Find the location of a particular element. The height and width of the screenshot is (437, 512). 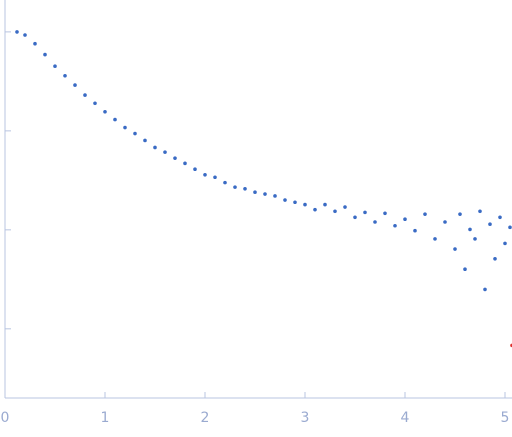

x-tick-label: 3 is located at coordinates (305, 418).